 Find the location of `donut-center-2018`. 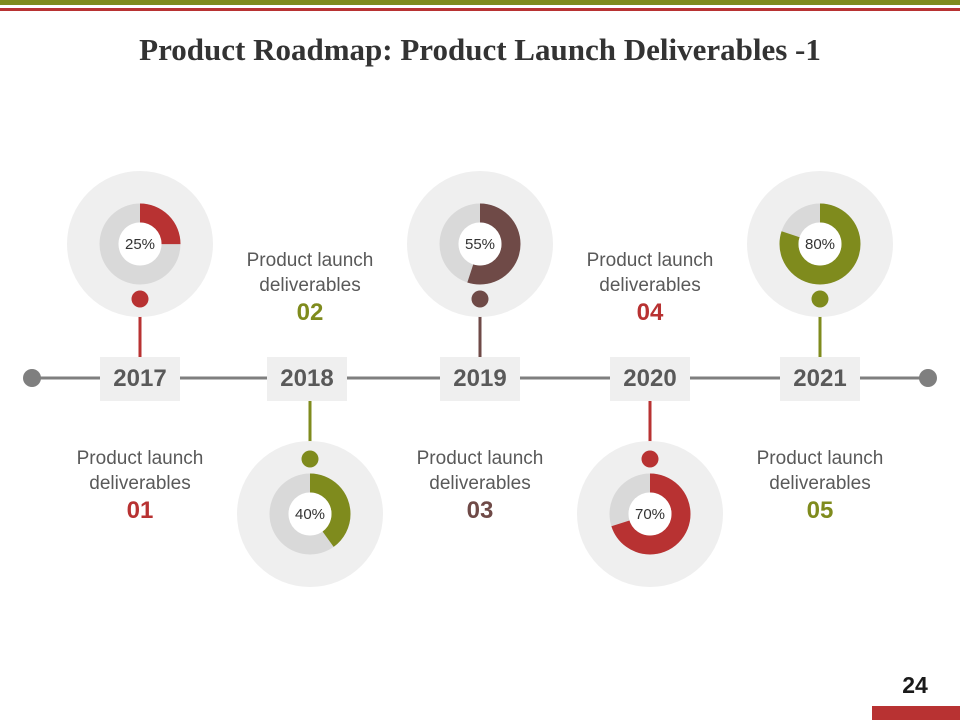

donut-center-2018 is located at coordinates (310, 514).